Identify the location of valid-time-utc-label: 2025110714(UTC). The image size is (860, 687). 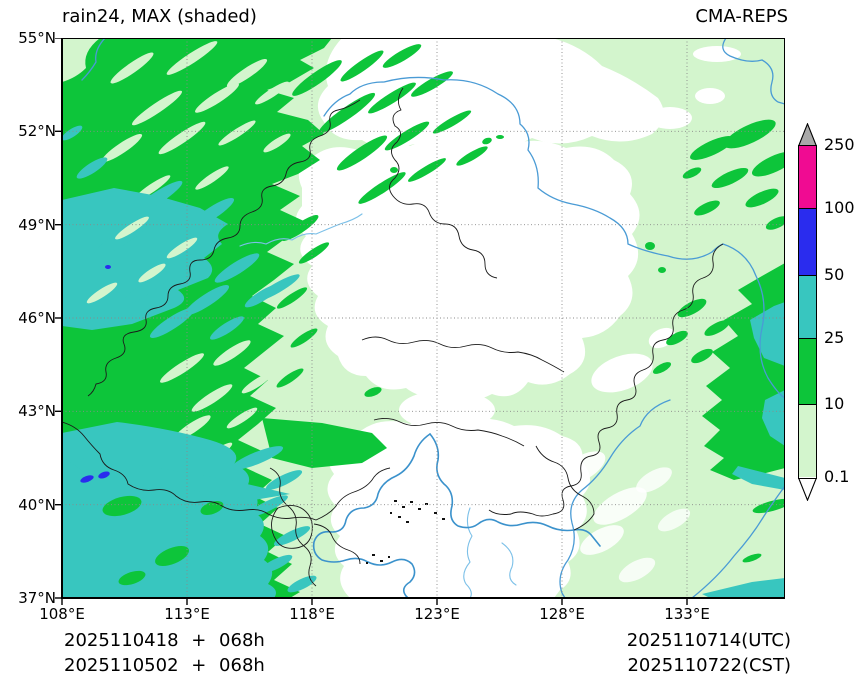
(708, 640).